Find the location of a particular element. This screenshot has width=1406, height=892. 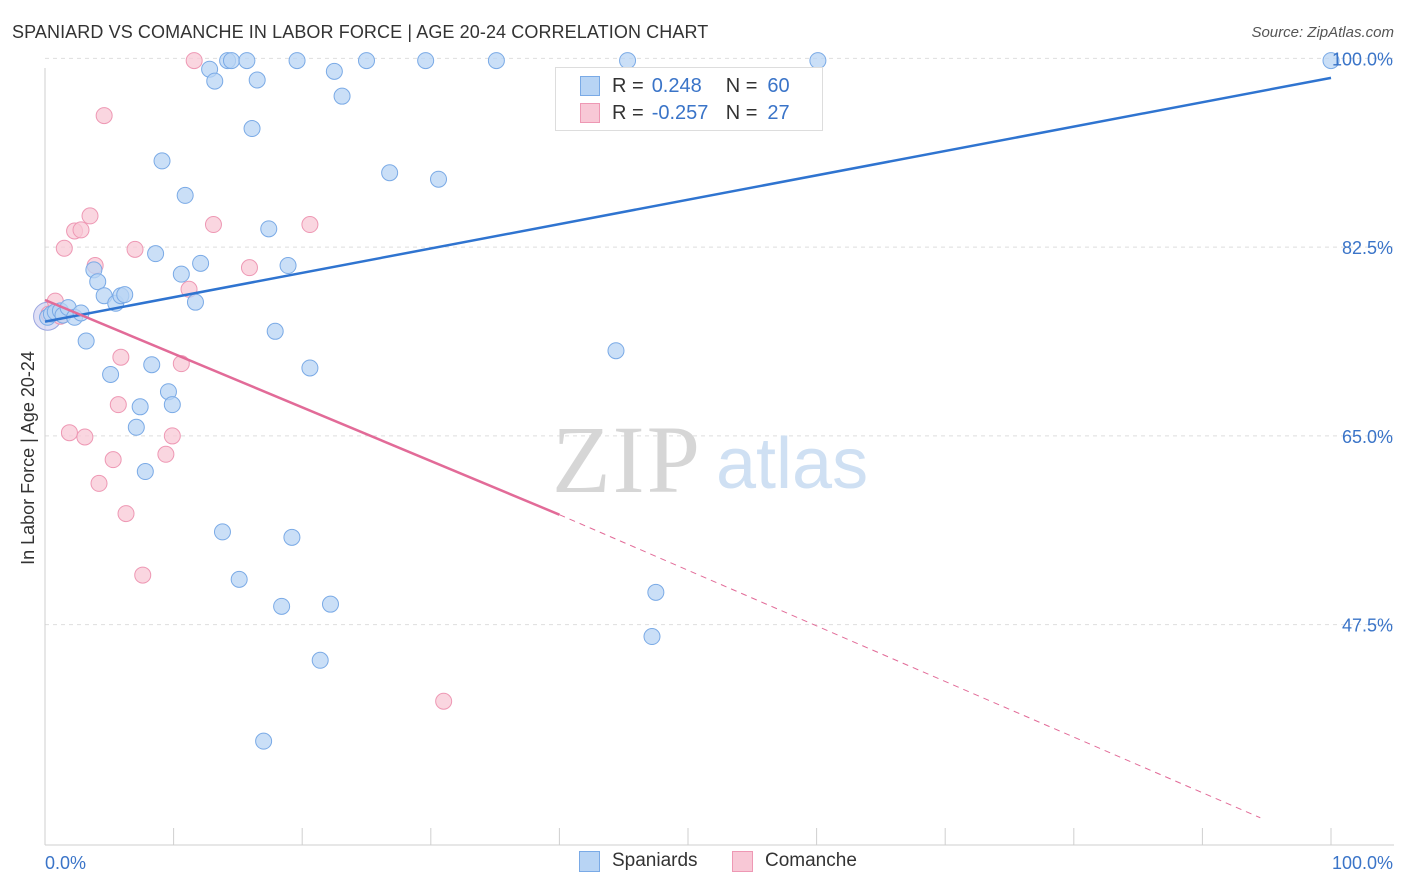

legend-r-value: 0.248 is located at coordinates (676, 85).